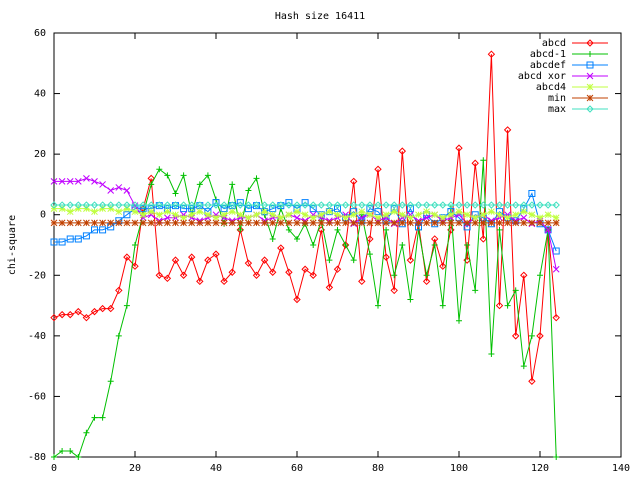  I want to click on legend-label: max, so click(557, 109).